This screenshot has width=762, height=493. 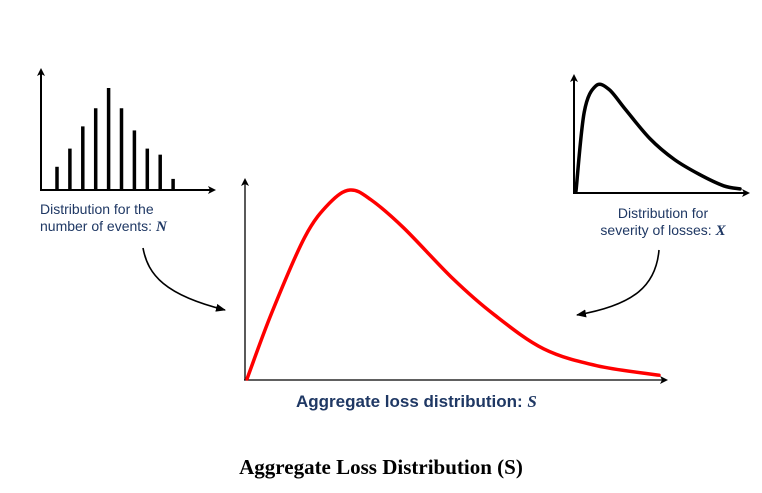 What do you see at coordinates (618, 283) in the screenshot?
I see `severity-to-aggregate-arrow` at bounding box center [618, 283].